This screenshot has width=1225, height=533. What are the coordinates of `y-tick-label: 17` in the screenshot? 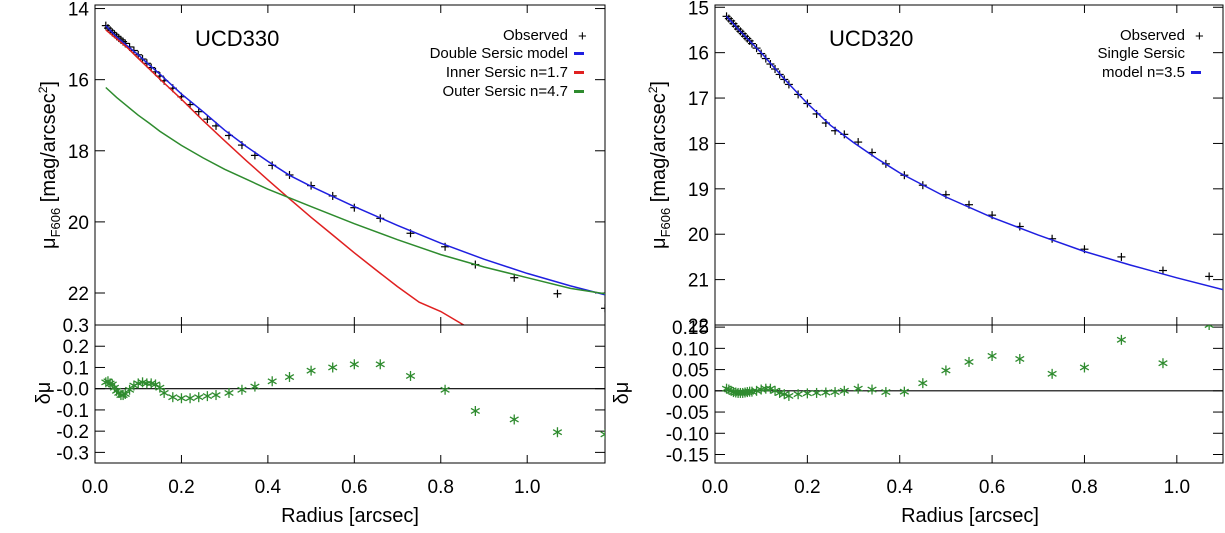 It's located at (698, 99).